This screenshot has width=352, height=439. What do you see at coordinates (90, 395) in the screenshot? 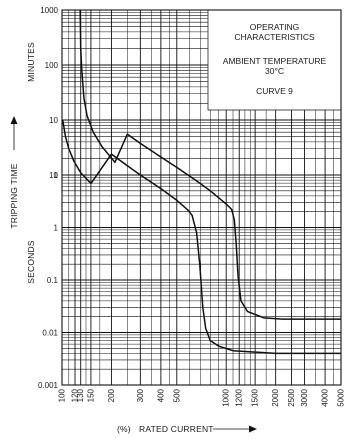
I see `x-tick-label: 150` at bounding box center [90, 395].